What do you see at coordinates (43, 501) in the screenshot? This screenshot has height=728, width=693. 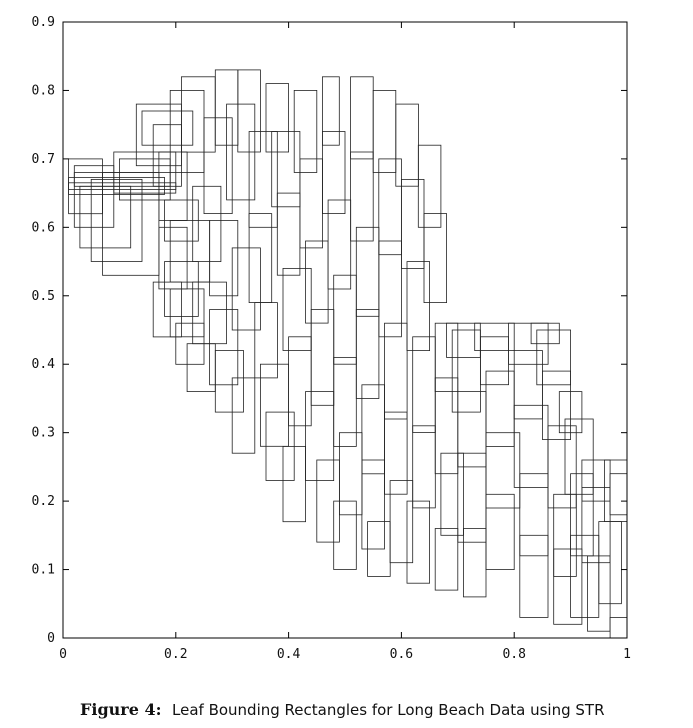 I see `y-tick-label: 0.2` at bounding box center [43, 501].